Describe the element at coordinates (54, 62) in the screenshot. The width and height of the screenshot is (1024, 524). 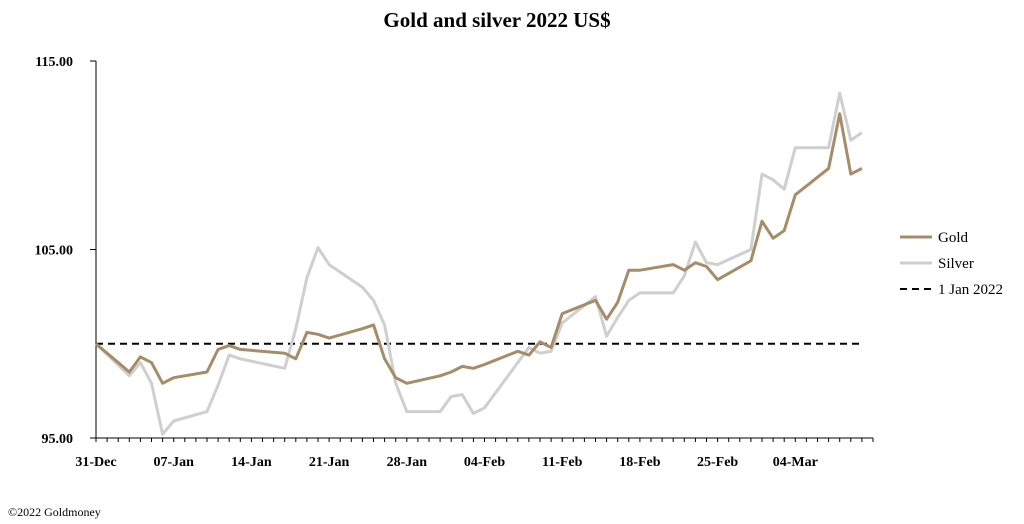
I see `y-tick-label: 115.00` at that location.